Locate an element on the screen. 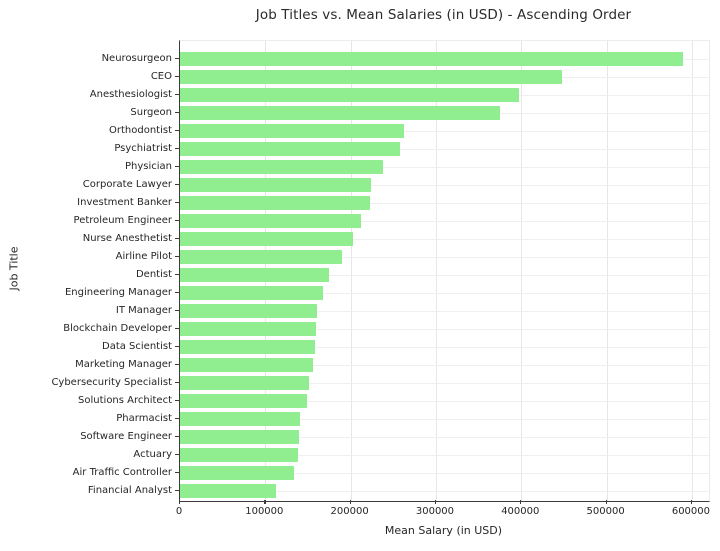 The image size is (720, 551). y-tick-label: Psychiatrist is located at coordinates (143, 148).